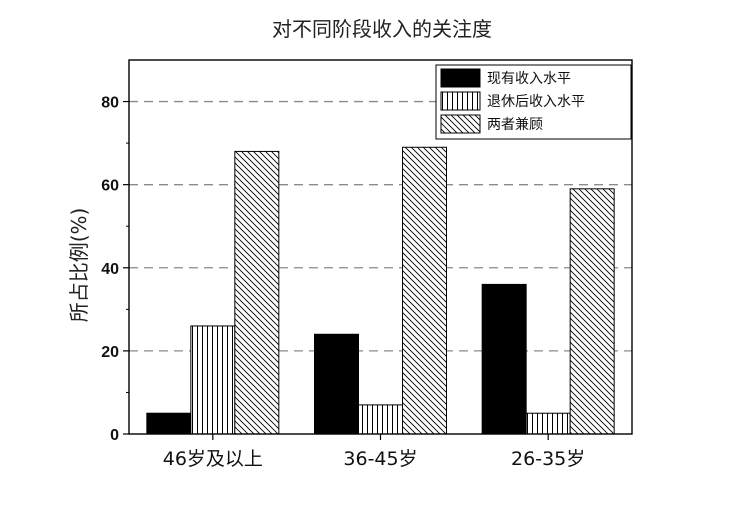  What do you see at coordinates (529, 79) in the screenshot?
I see `legend-label-current-income: 现有收入水平` at bounding box center [529, 79].